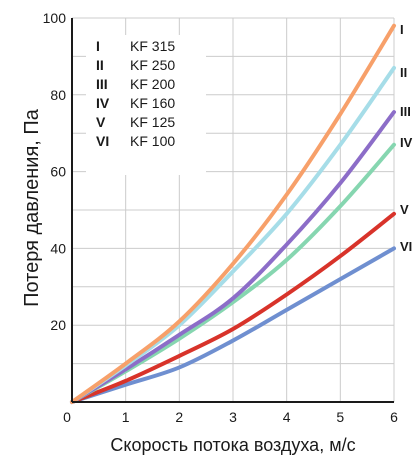 The width and height of the screenshot is (413, 459). Describe the element at coordinates (152, 141) in the screenshot. I see `legend-model: KF 100` at that location.